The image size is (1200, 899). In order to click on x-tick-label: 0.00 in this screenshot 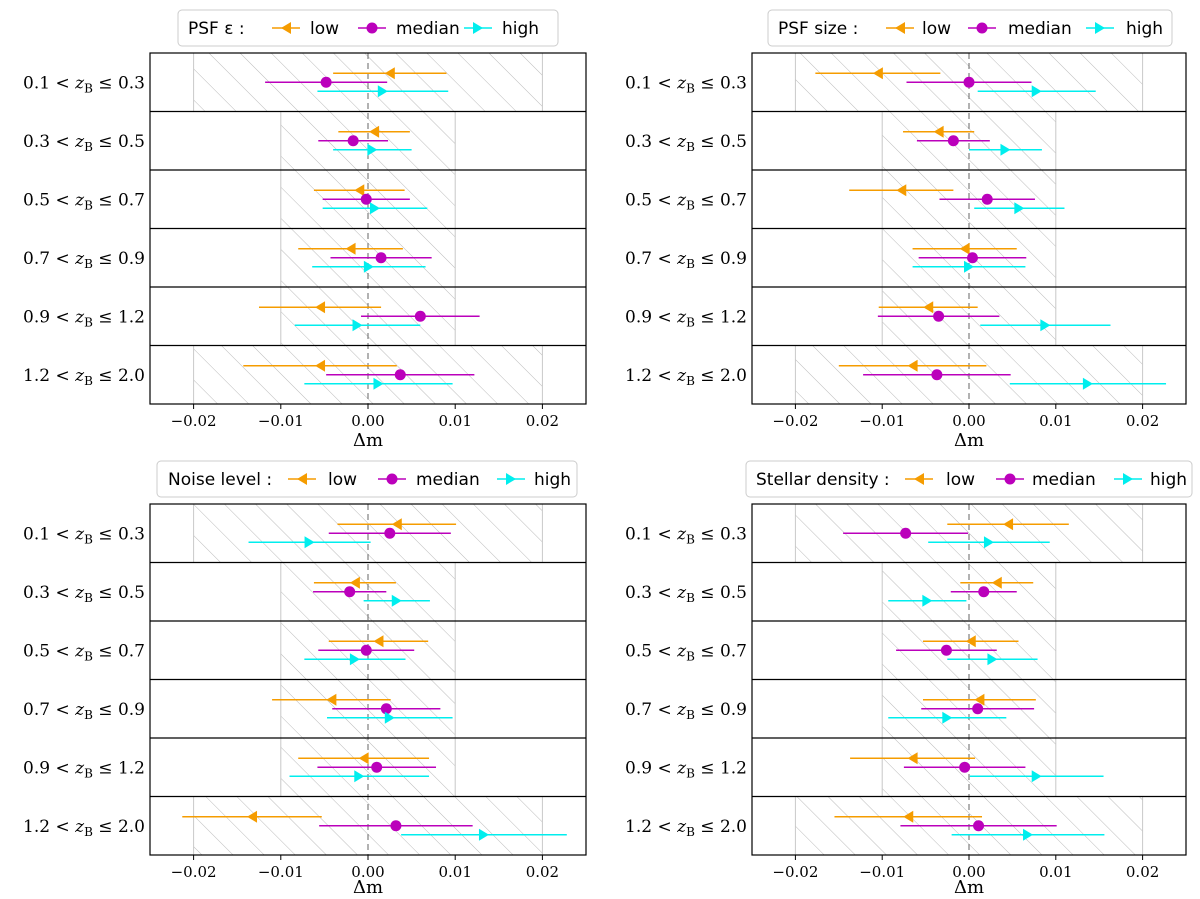, I will do `click(968, 421)`.